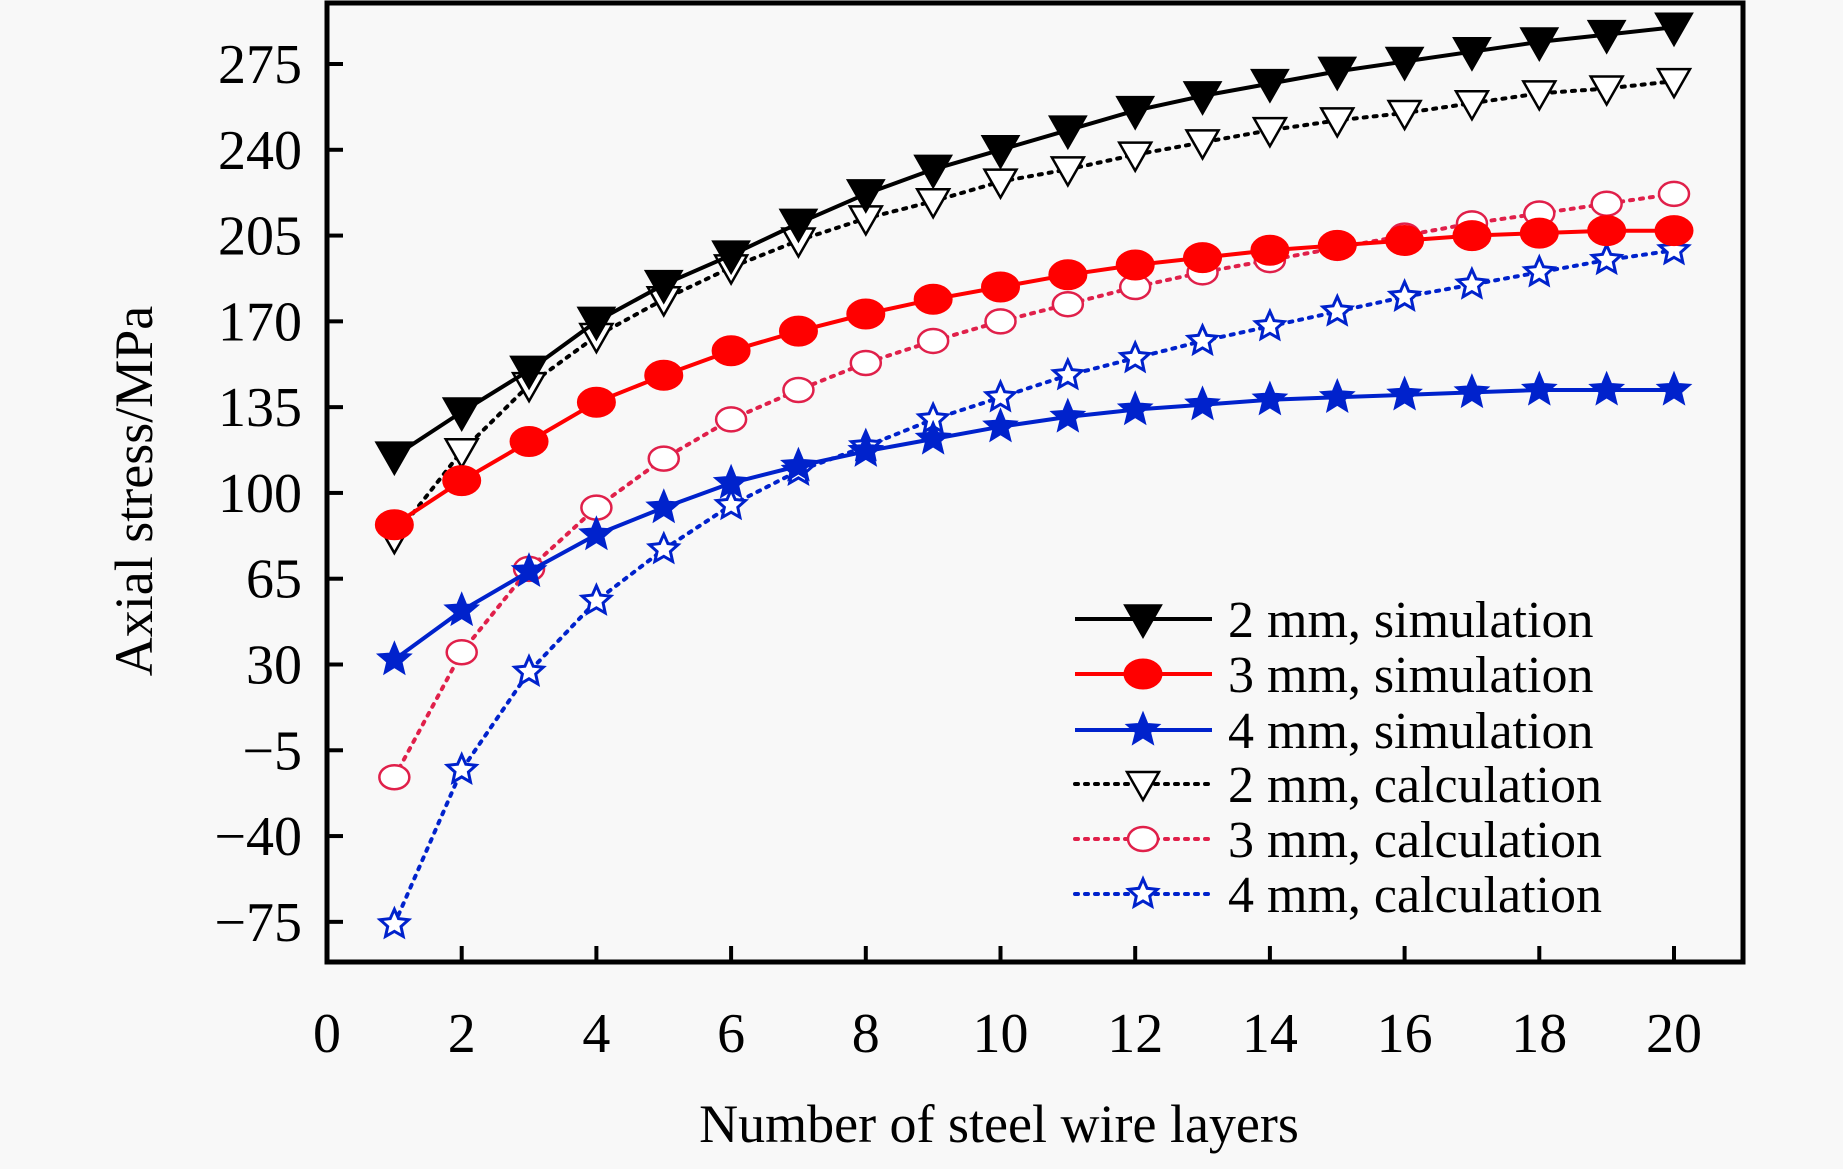 Image resolution: width=1843 pixels, height=1169 pixels. I want to click on x-tick-label: 20, so click(1674, 1034).